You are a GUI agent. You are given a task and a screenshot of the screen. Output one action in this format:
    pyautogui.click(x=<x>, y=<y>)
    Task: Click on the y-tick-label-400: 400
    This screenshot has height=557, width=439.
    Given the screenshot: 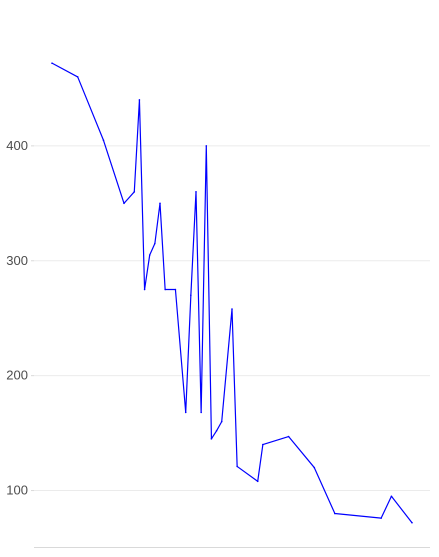 What is the action you would take?
    pyautogui.click(x=17, y=145)
    